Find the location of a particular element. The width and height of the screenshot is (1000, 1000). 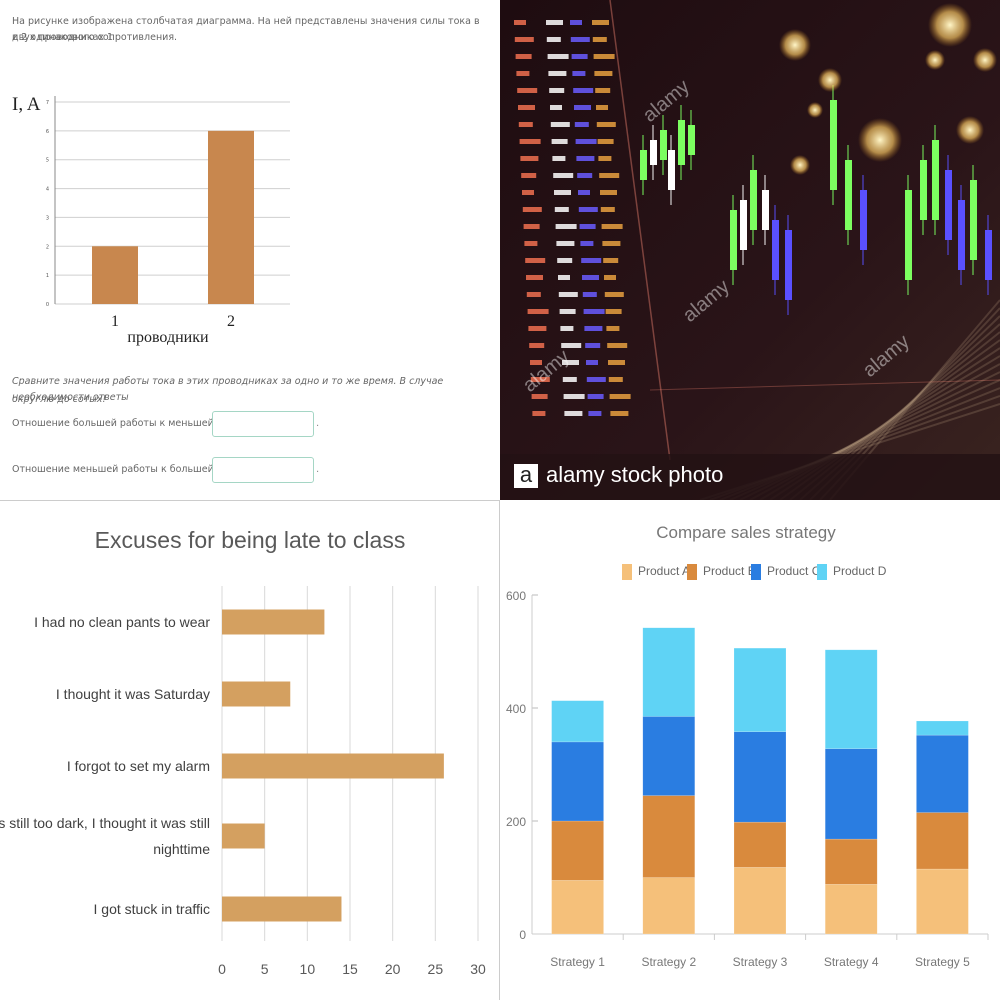

smaller-to-larger-input is located at coordinates (263, 470).